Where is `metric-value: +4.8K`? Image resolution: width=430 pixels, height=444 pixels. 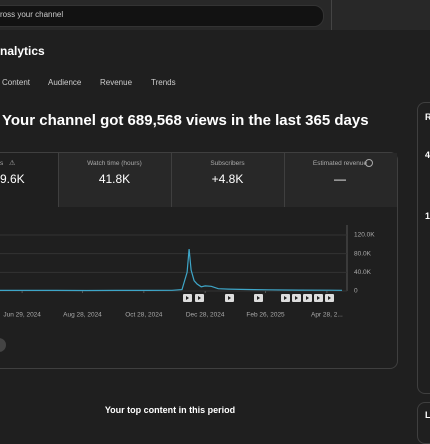 metric-value: +4.8K is located at coordinates (227, 179).